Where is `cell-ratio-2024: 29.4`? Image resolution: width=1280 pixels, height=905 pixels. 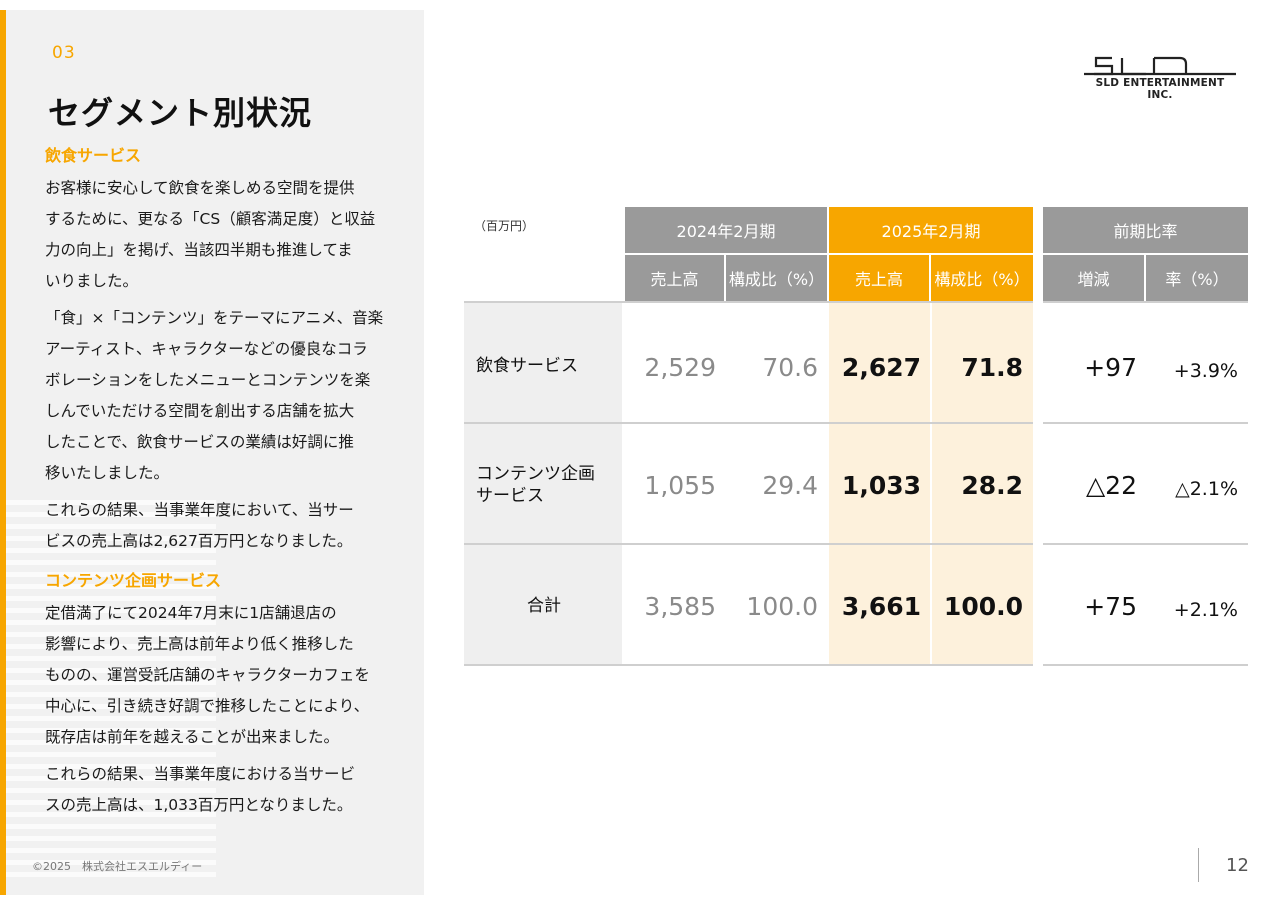
cell-ratio-2024: 29.4 is located at coordinates (790, 485).